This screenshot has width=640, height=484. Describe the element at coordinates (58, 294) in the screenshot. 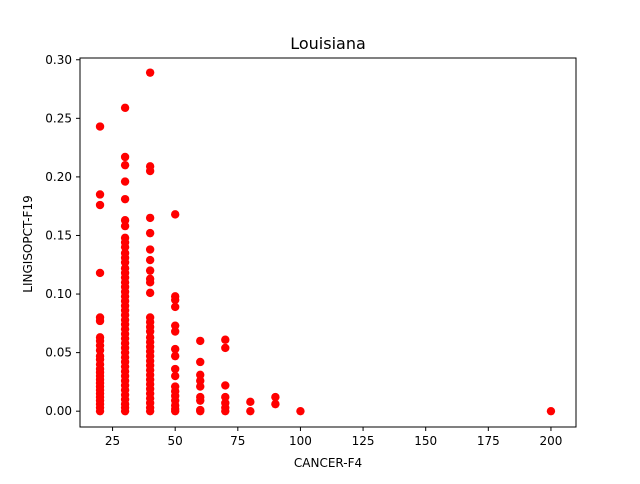

I see `y-tick-label: 0.10` at that location.